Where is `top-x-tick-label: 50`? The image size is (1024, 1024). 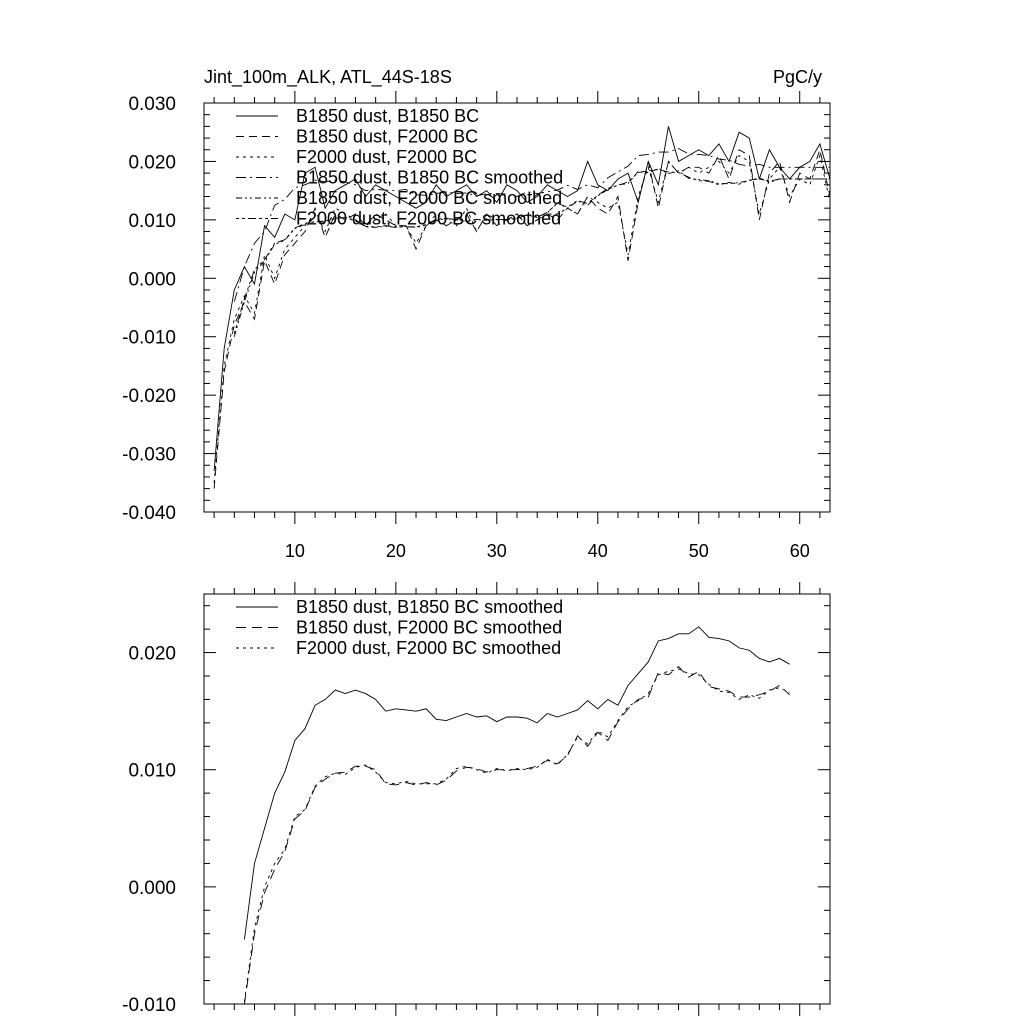
top-x-tick-label: 50 is located at coordinates (699, 551).